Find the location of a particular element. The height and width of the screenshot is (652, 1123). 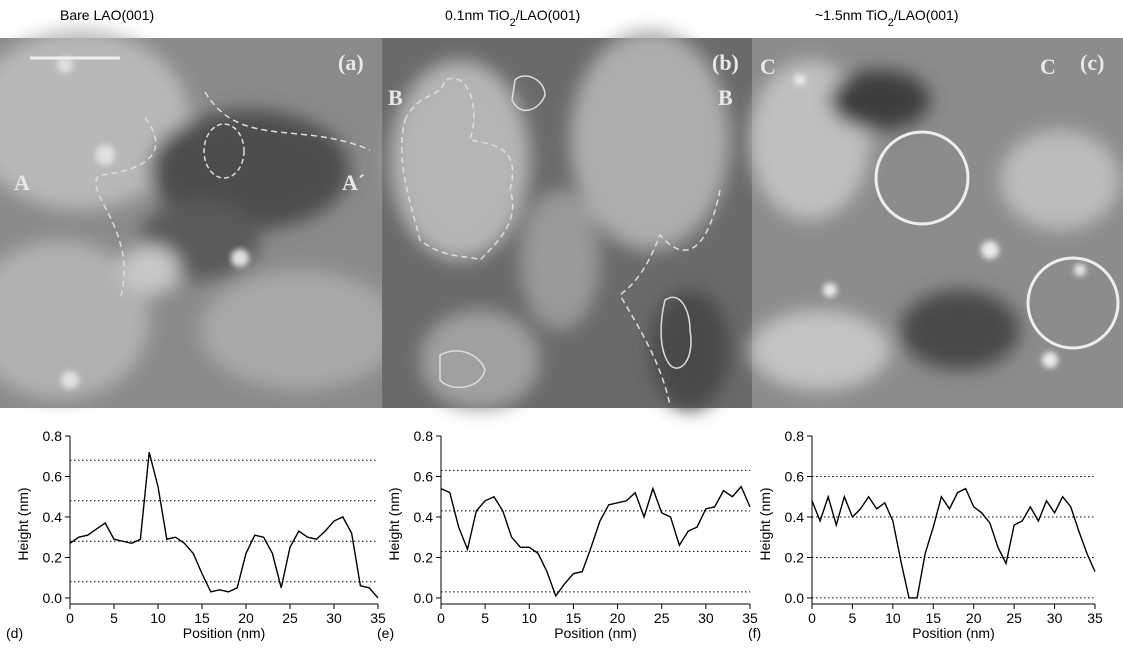

panel-title: Bare LAO(001) is located at coordinates (107, 15).